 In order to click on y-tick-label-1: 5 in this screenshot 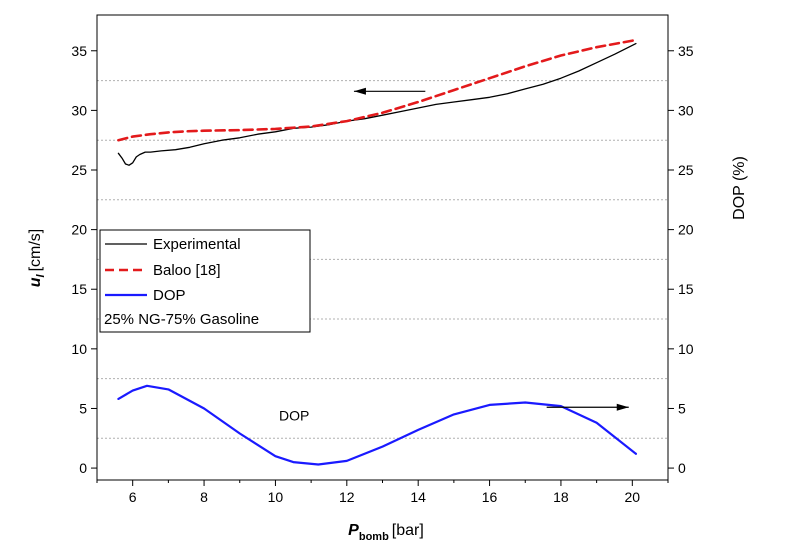, I will do `click(83, 408)`.